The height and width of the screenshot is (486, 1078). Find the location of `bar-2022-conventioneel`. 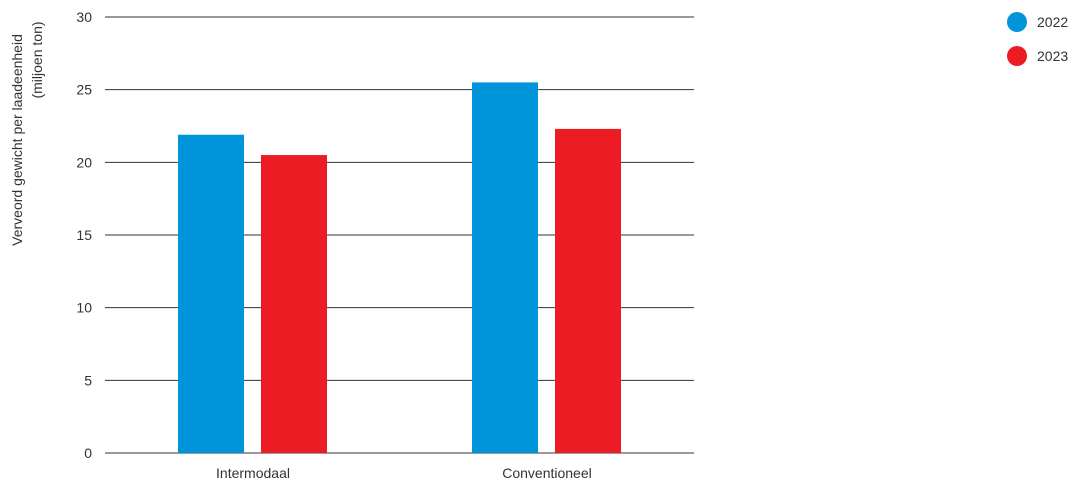

bar-2022-conventioneel is located at coordinates (505, 268).